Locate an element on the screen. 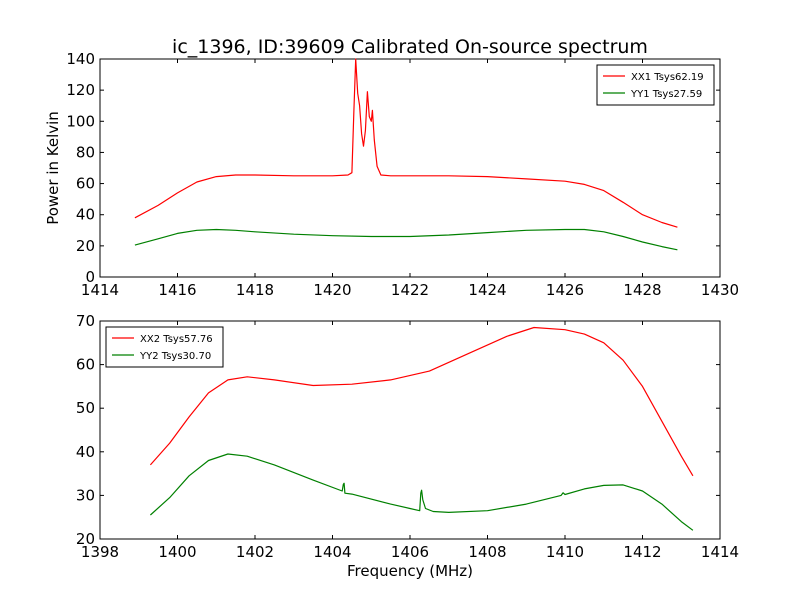 This screenshot has height=600, width=800. x-tick-label: 1422 is located at coordinates (410, 290).